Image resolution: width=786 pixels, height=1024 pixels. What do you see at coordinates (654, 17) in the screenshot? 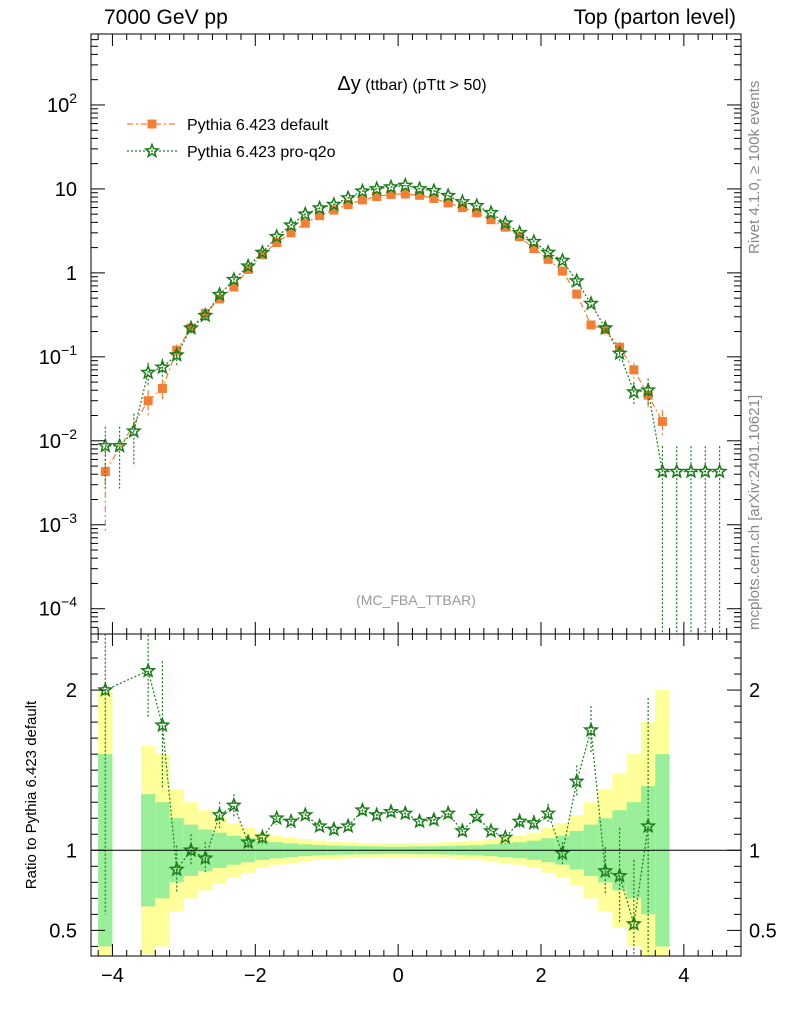
I see `header-right: Top (parton level)` at bounding box center [654, 17].